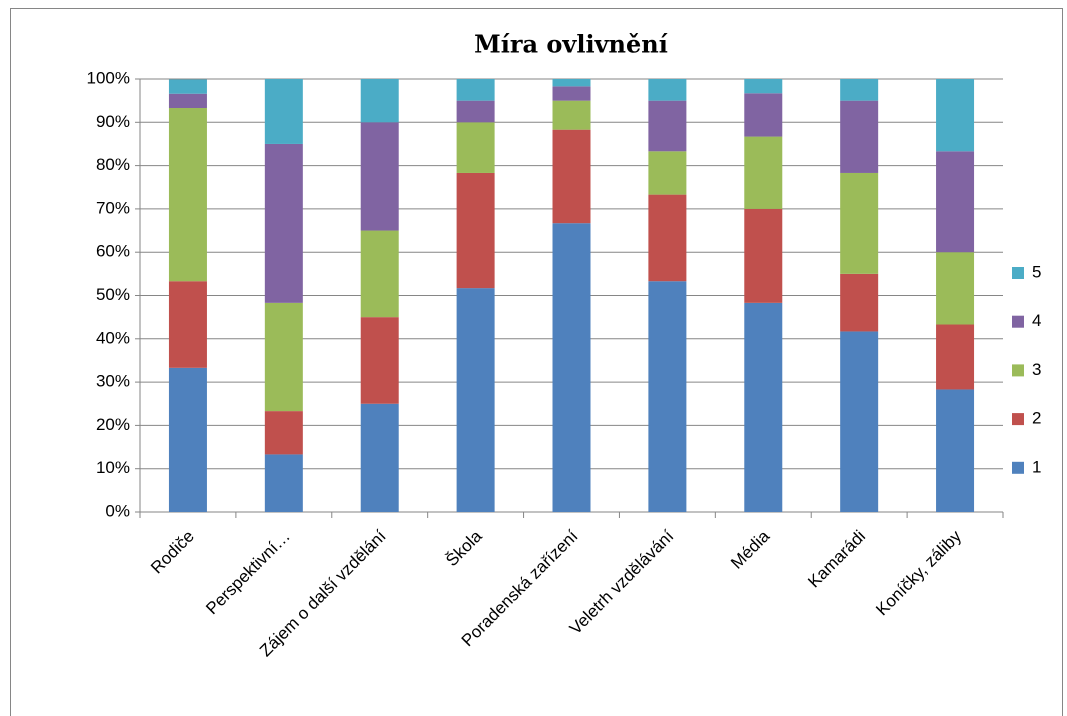 The image size is (1067, 716). Describe the element at coordinates (108, 77) in the screenshot. I see `y-tick-label: 100%` at that location.